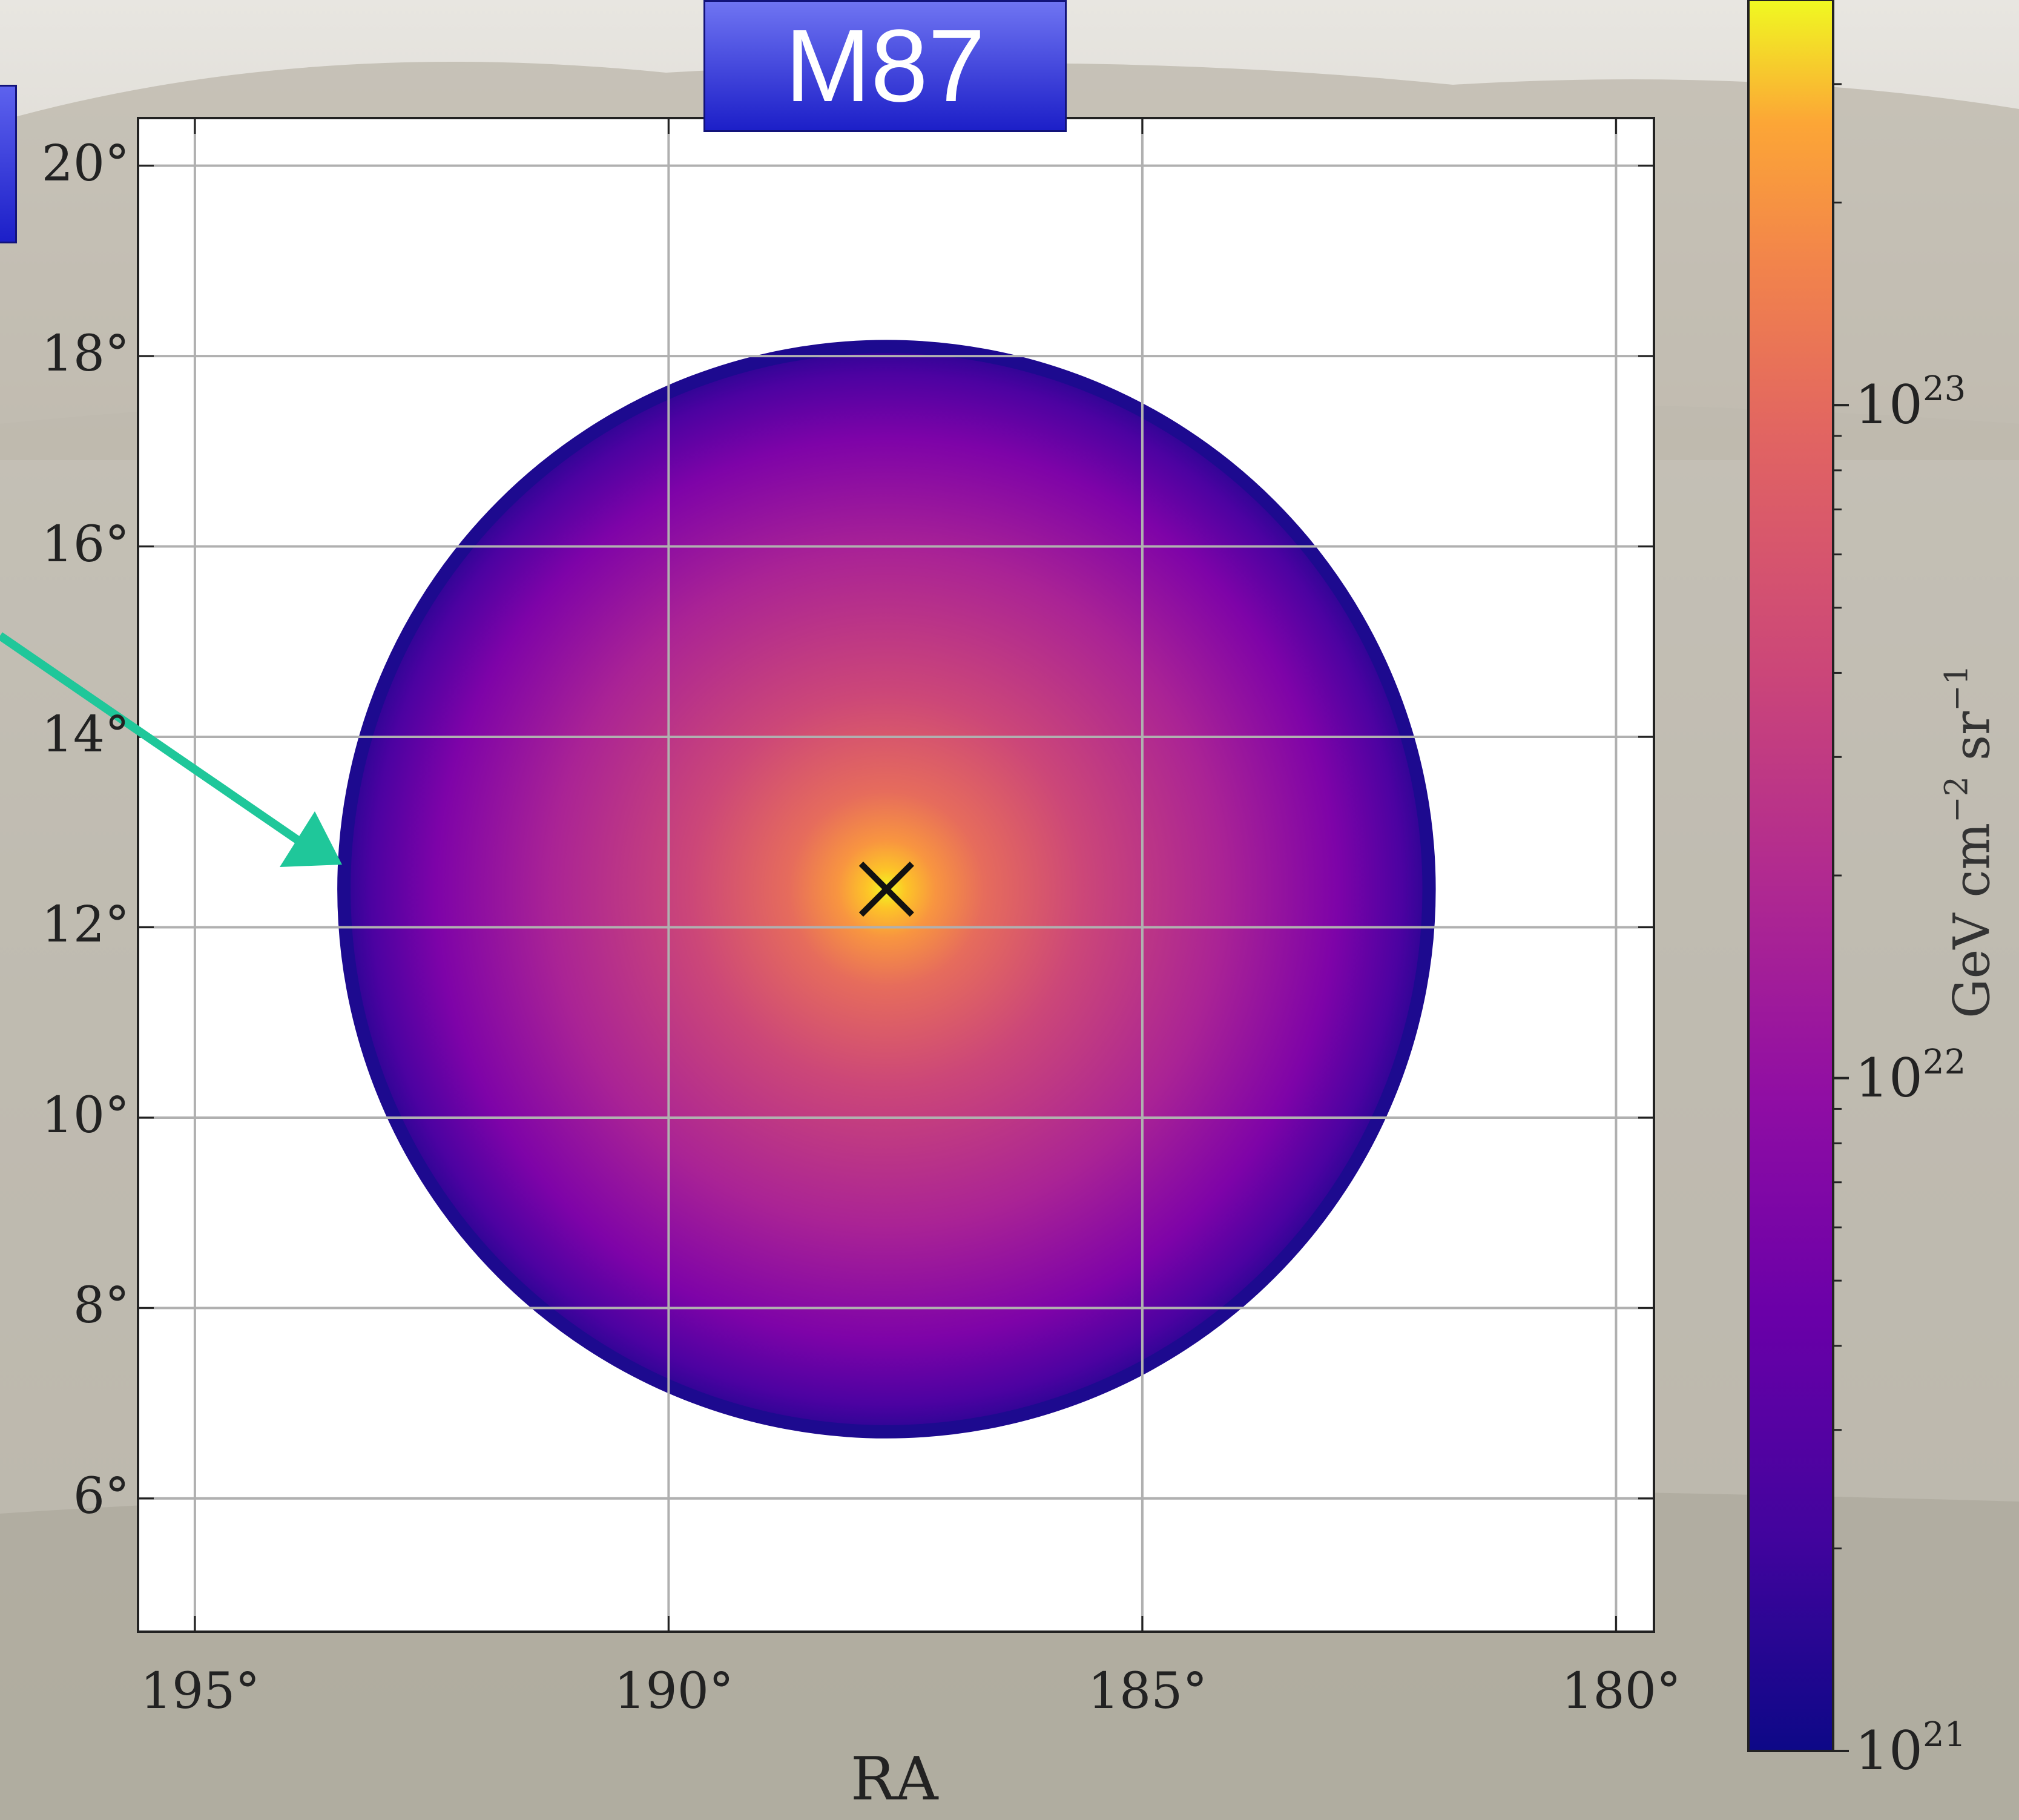 This screenshot has width=2019, height=1820. I want to click on y-tick-label: 20°, so click(85, 163).